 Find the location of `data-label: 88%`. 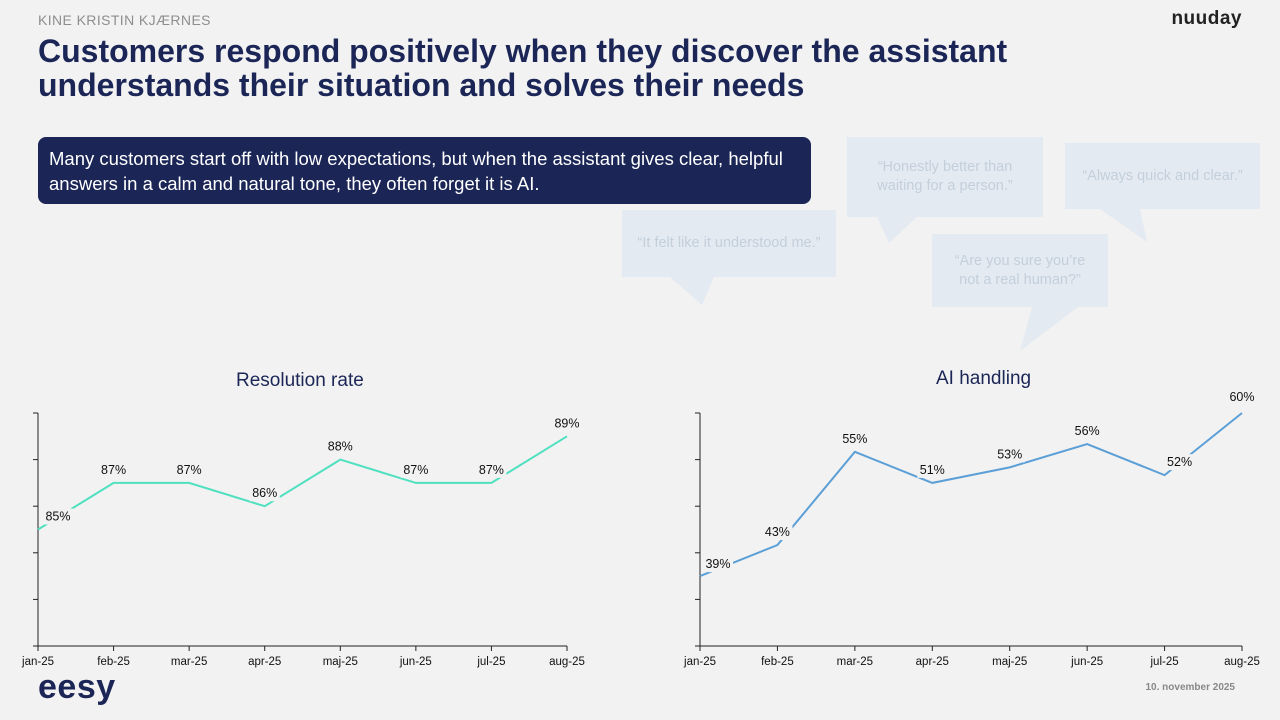

data-label: 88% is located at coordinates (340, 447).